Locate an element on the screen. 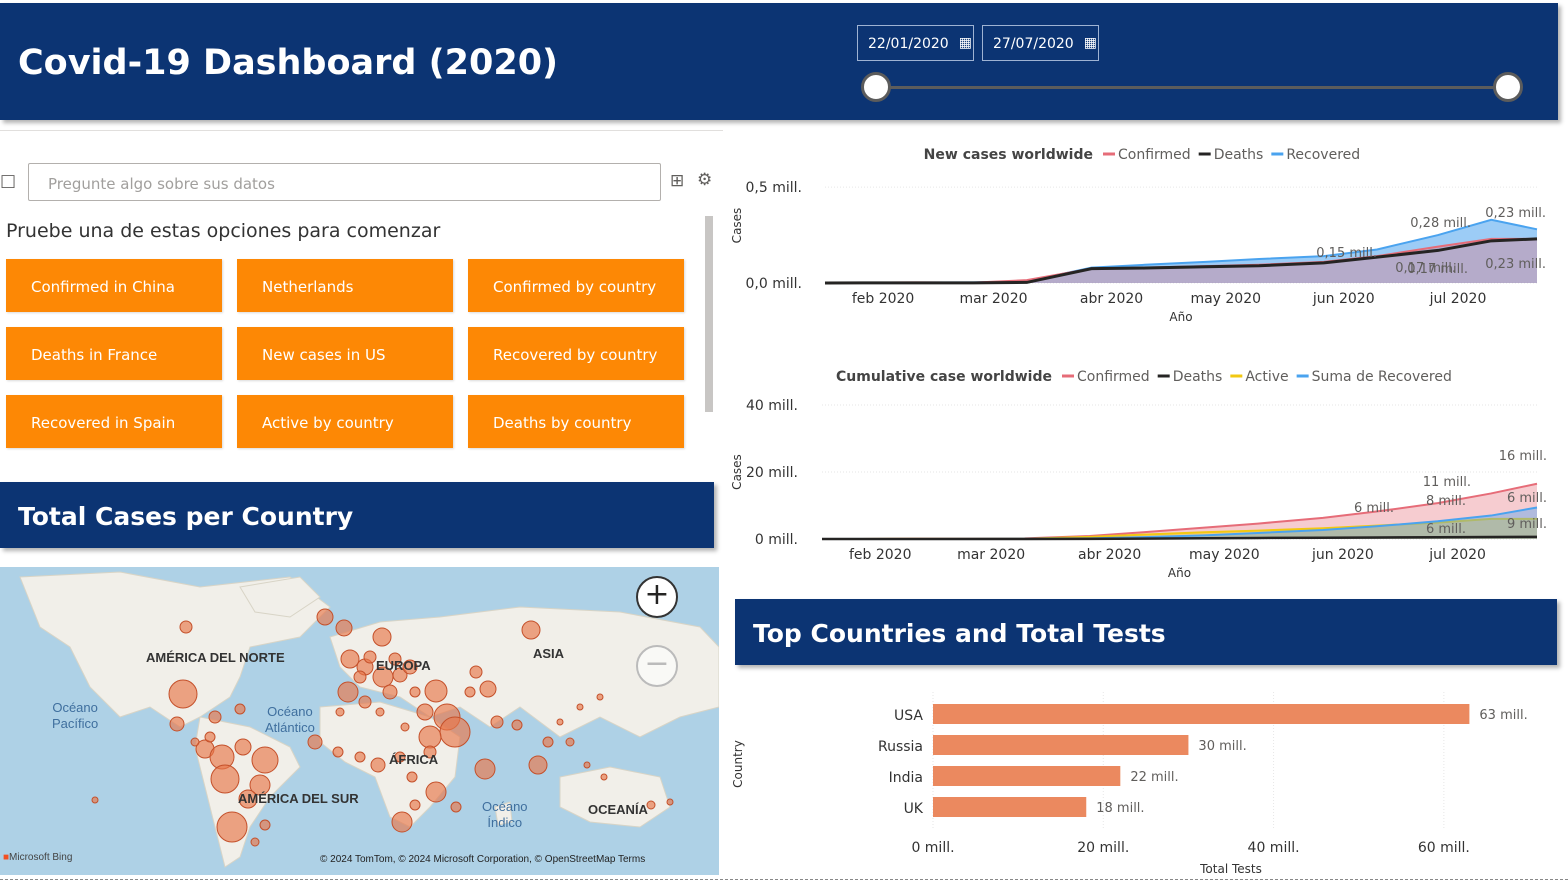 The width and height of the screenshot is (1568, 882). ocean-label-atlantic: Océano Atlántico is located at coordinates (290, 719).